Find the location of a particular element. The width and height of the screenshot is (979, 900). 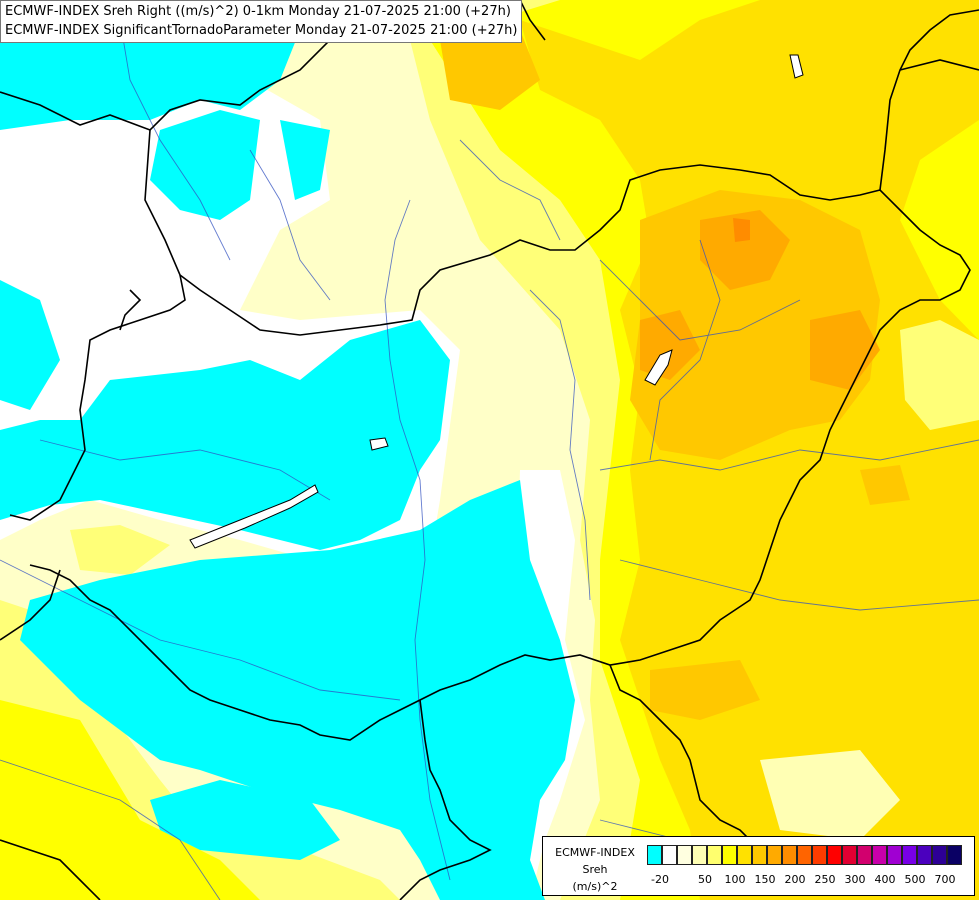

legend-tick-label: 100 is located at coordinates (735, 879).